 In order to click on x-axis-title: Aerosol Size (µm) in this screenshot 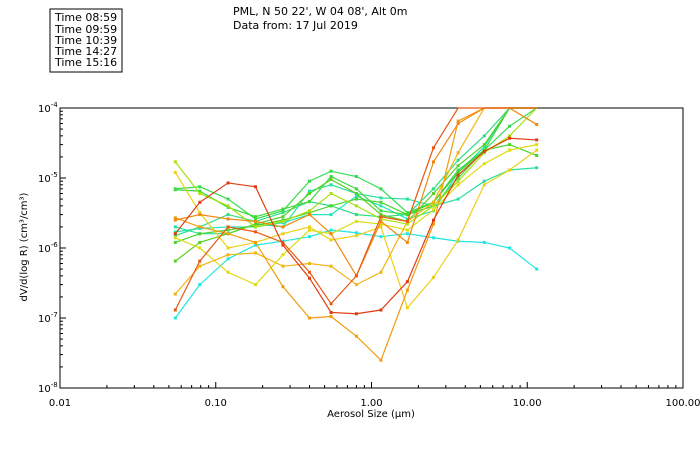, I will do `click(371, 414)`.